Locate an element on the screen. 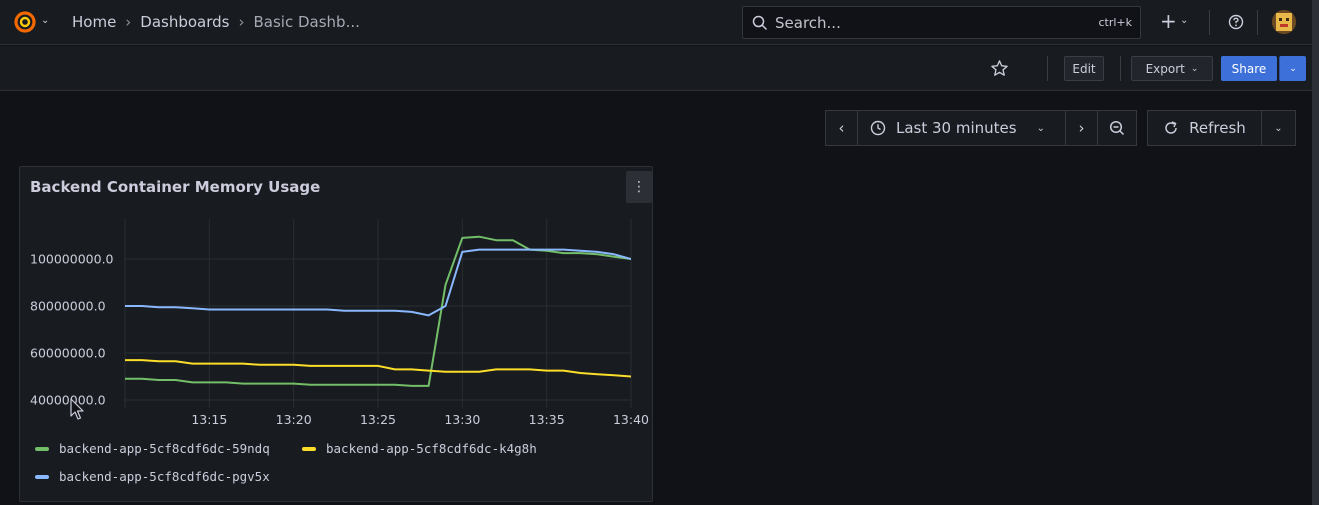 The width and height of the screenshot is (1319, 505). chevron-left-icon: ‹ is located at coordinates (841, 128).